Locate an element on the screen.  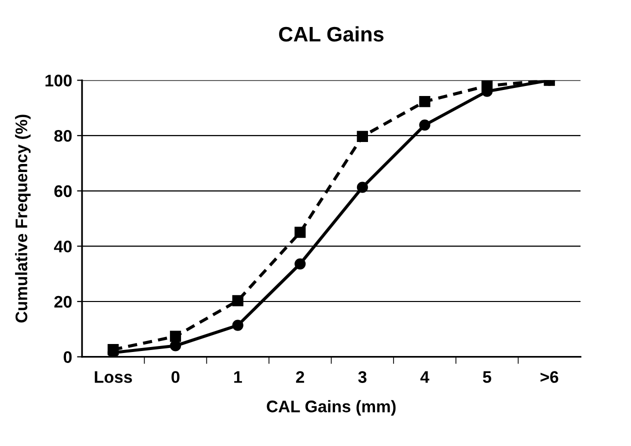
x-tick-label: 1 is located at coordinates (238, 377).